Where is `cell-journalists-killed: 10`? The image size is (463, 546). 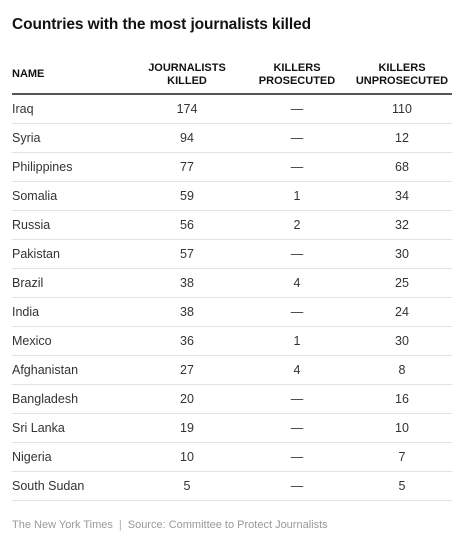
cell-journalists-killed: 10 is located at coordinates (187, 457).